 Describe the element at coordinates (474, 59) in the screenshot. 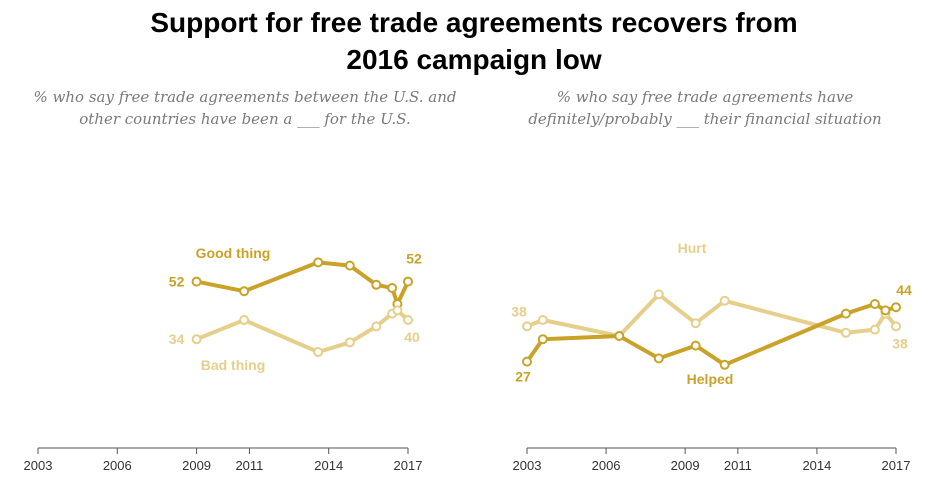

I see `chart-title-line-2: 2016 campaign low` at that location.